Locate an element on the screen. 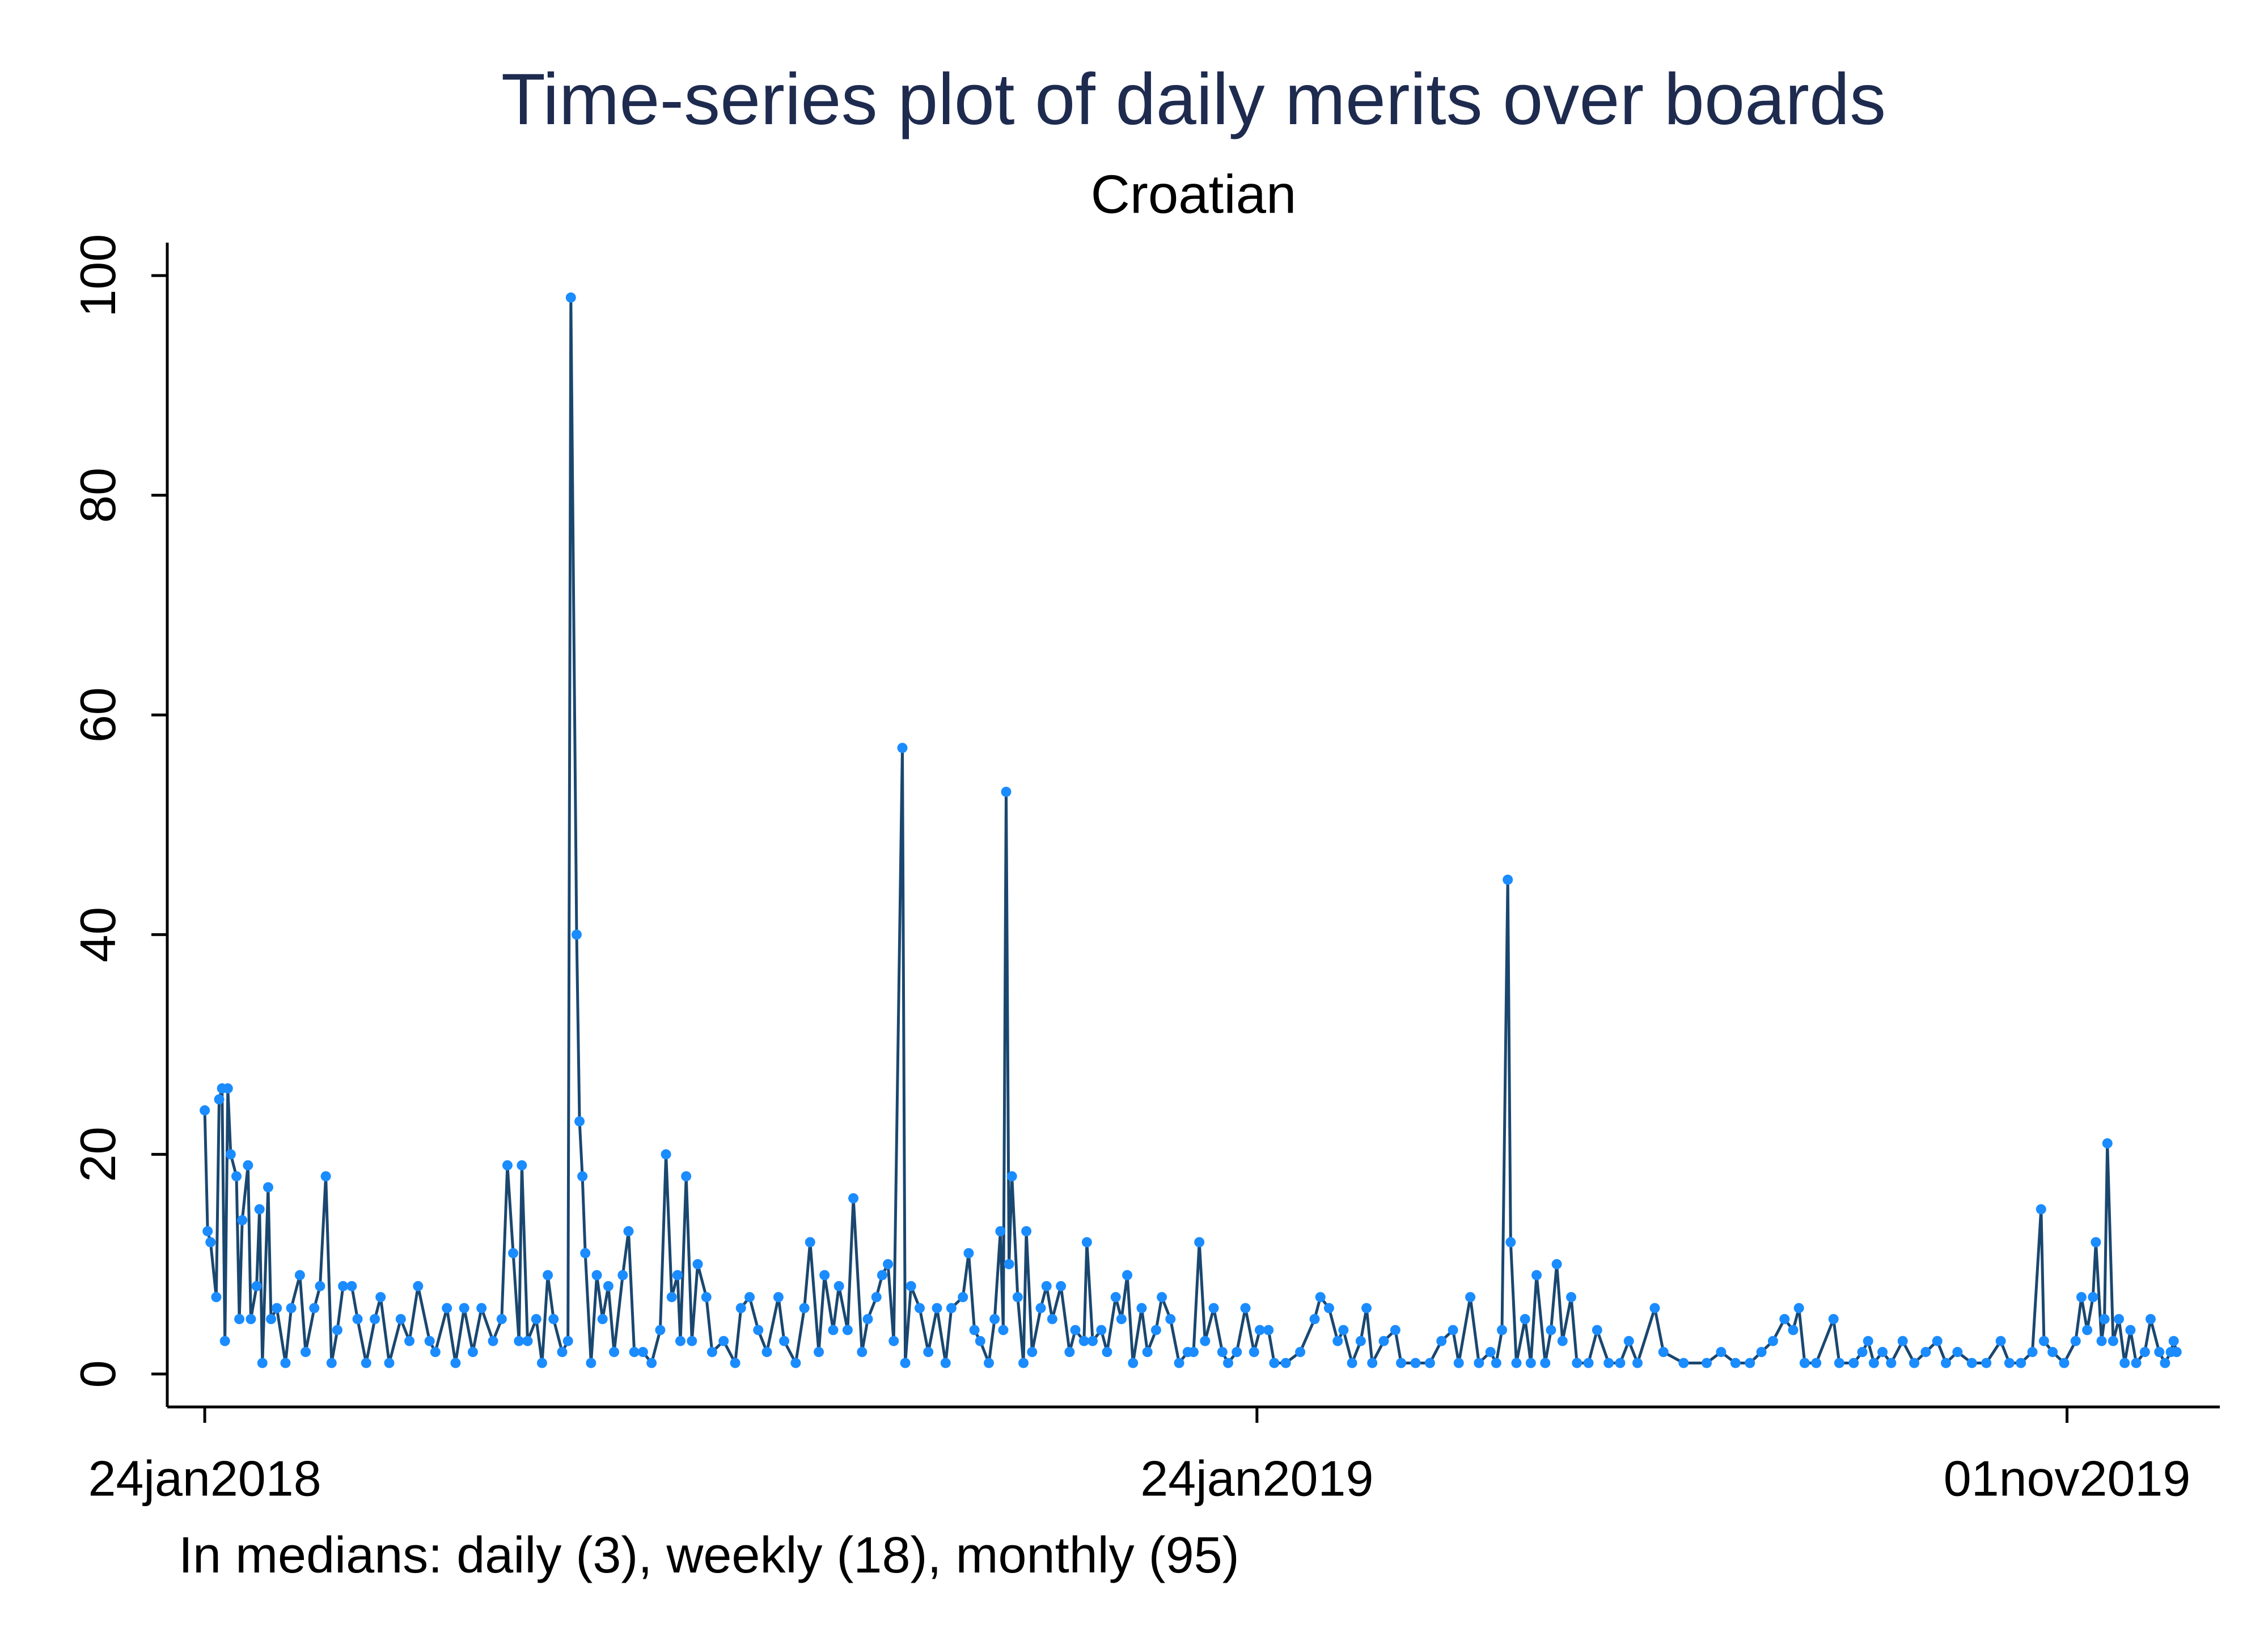  y-tick-label: 60 is located at coordinates (98, 715).